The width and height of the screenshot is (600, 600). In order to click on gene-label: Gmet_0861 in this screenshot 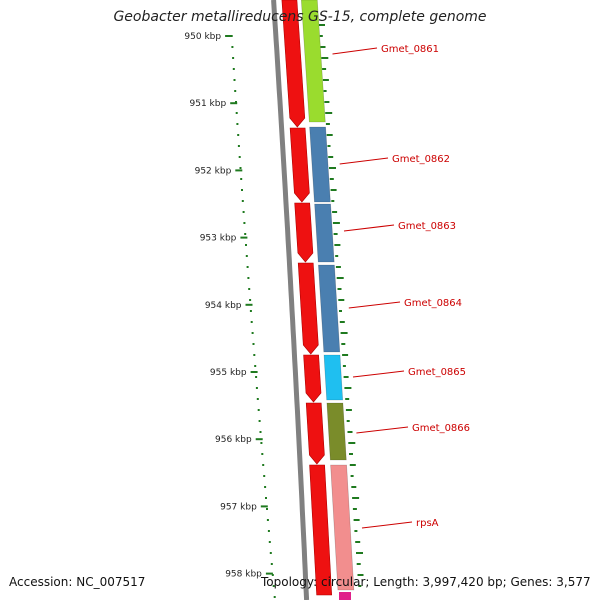, I will do `click(410, 49)`.